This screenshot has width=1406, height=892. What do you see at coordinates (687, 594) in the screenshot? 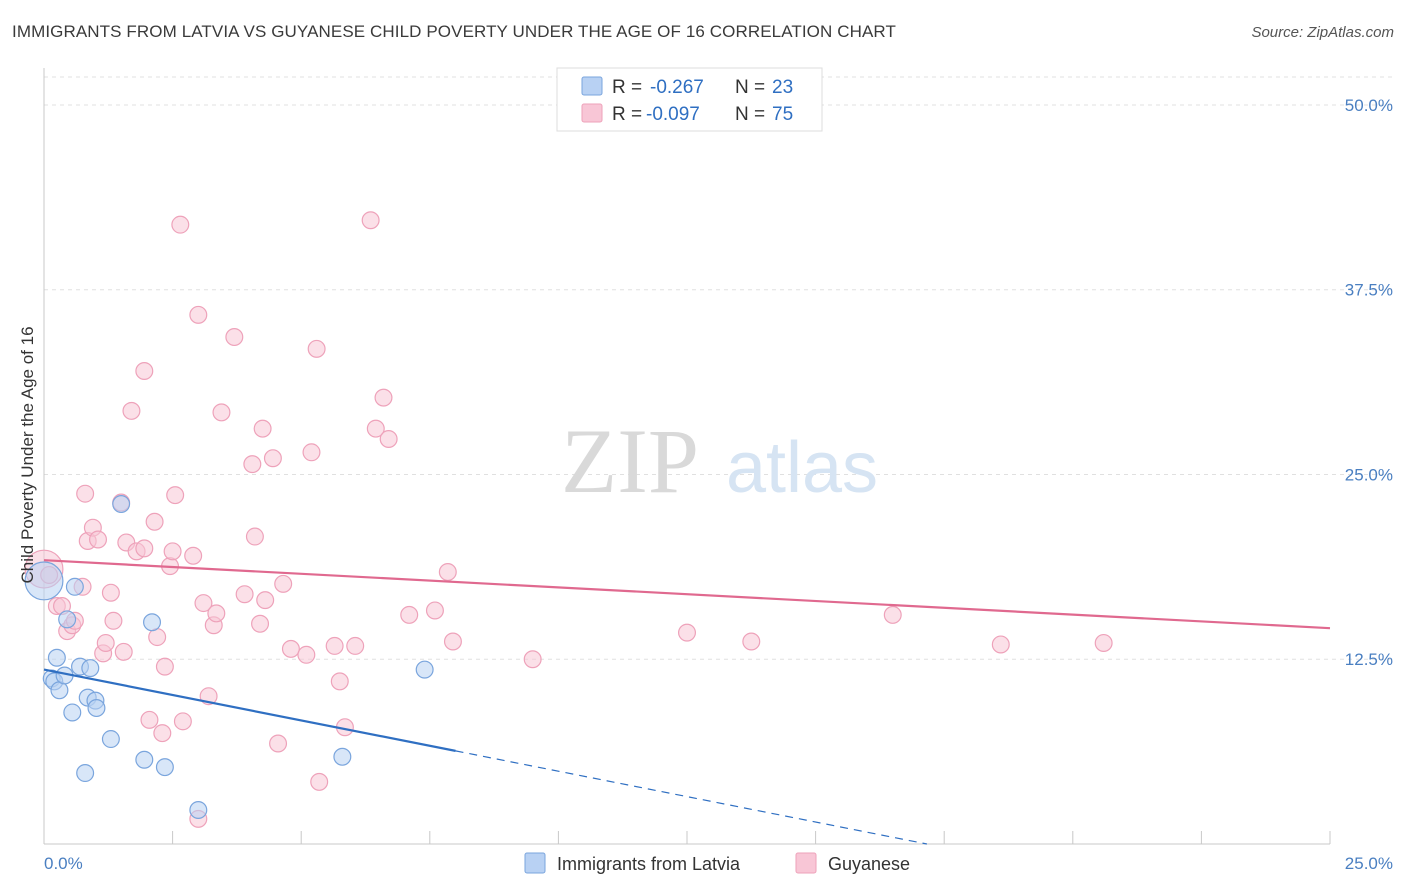
I see `guyanese-trend-line` at bounding box center [687, 594].